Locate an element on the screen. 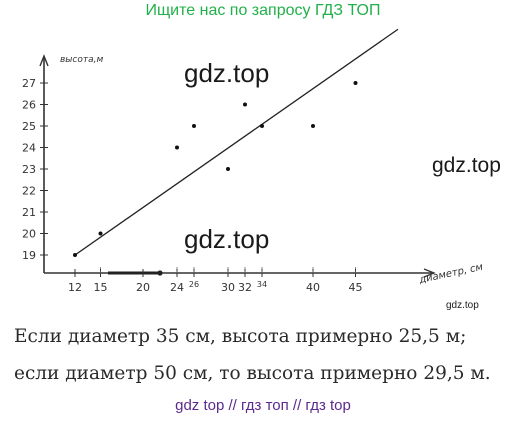 Image resolution: width=526 pixels, height=421 pixels. x-tick-label: 26 is located at coordinates (194, 284).